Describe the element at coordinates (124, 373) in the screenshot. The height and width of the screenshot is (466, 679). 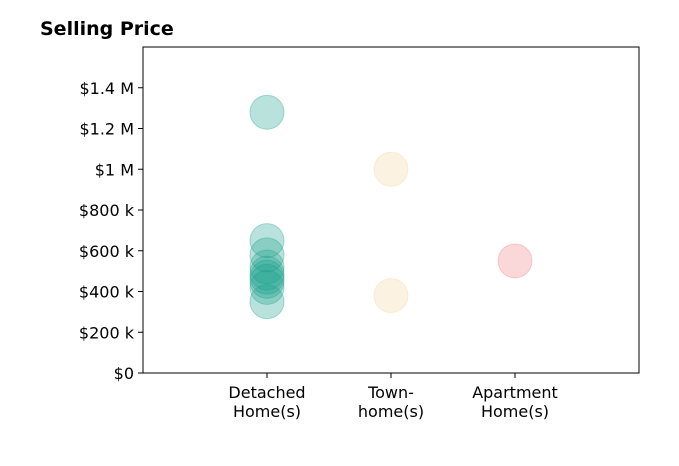
I see `y-tick-label: $0` at that location.